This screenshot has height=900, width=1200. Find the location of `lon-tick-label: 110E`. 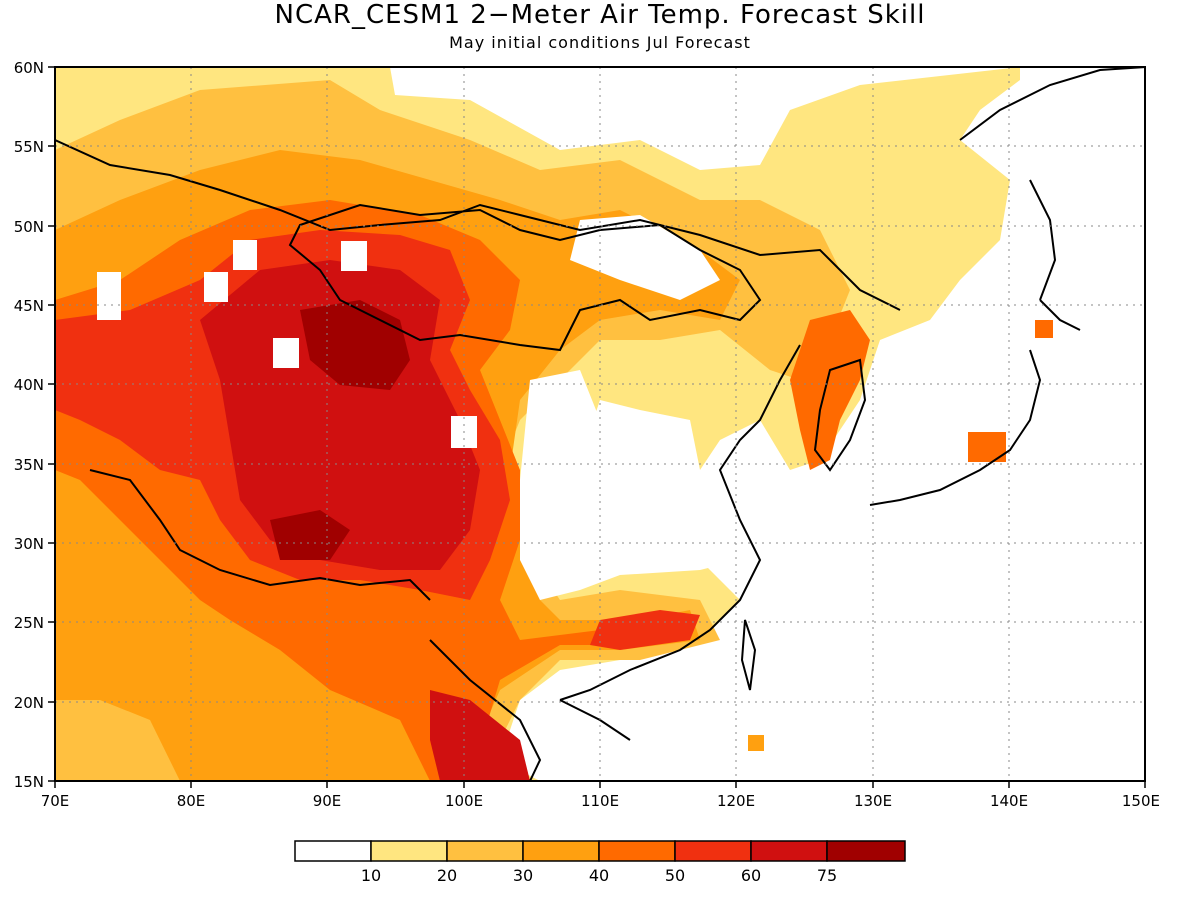

lon-tick-label: 110E is located at coordinates (600, 801).